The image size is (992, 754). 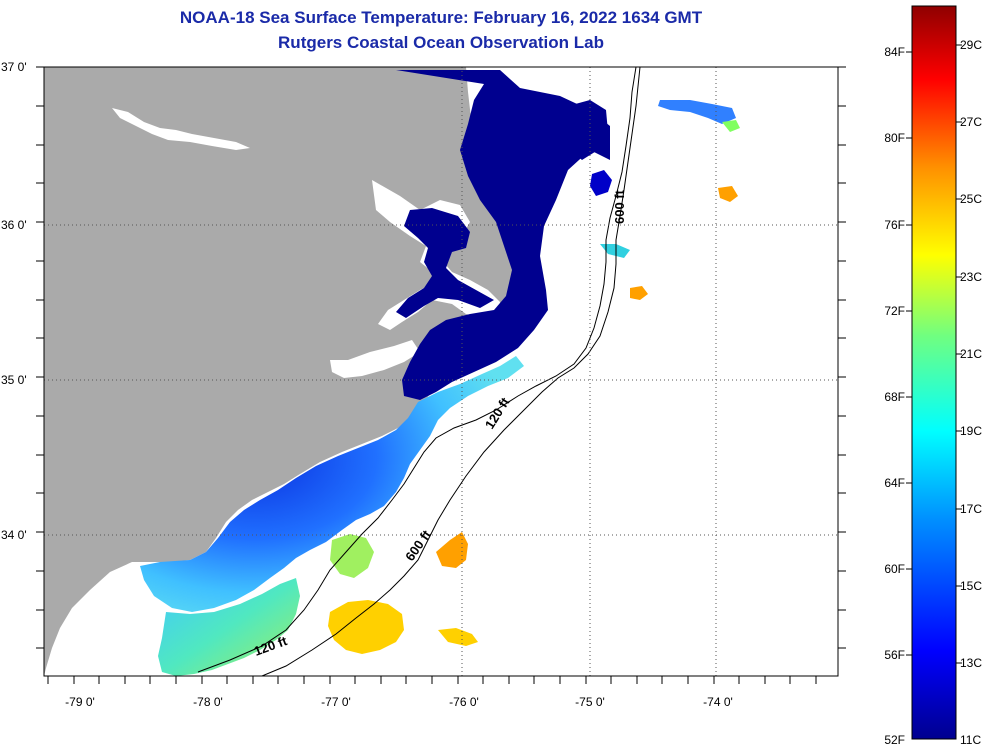 I want to click on sst-cold-band, so click(x=503, y=235).